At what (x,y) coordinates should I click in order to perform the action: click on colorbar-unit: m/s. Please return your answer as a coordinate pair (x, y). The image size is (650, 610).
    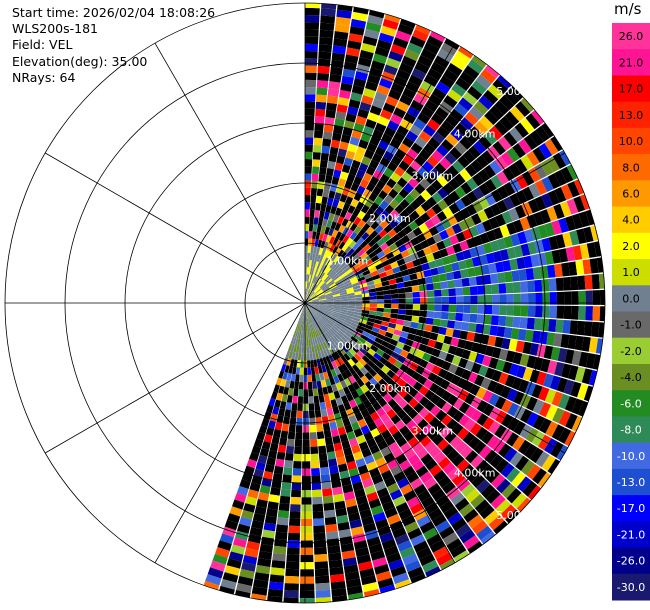
    Looking at the image, I should click on (628, 9).